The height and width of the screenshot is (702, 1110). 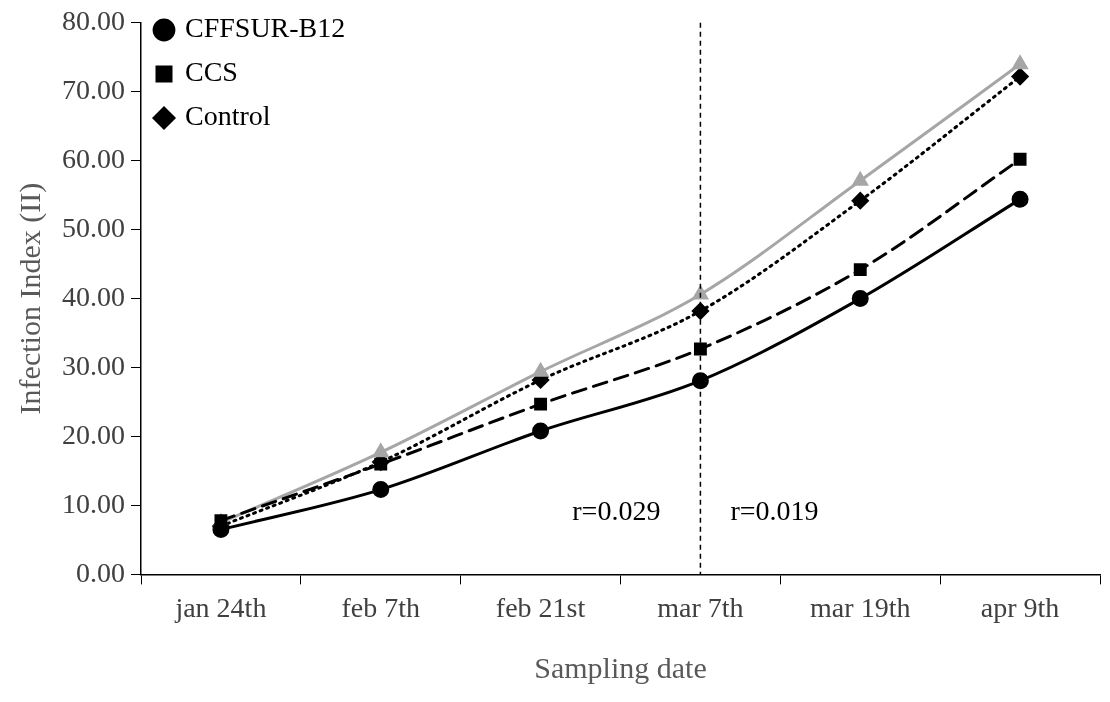 I want to click on y-tick-label: 80.00, so click(x=93, y=21).